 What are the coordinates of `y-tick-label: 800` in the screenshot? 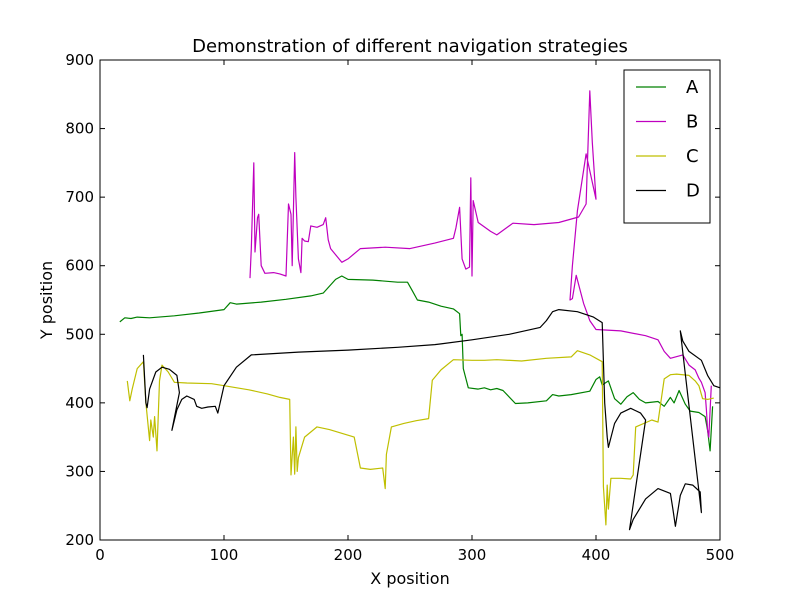 It's located at (79, 129).